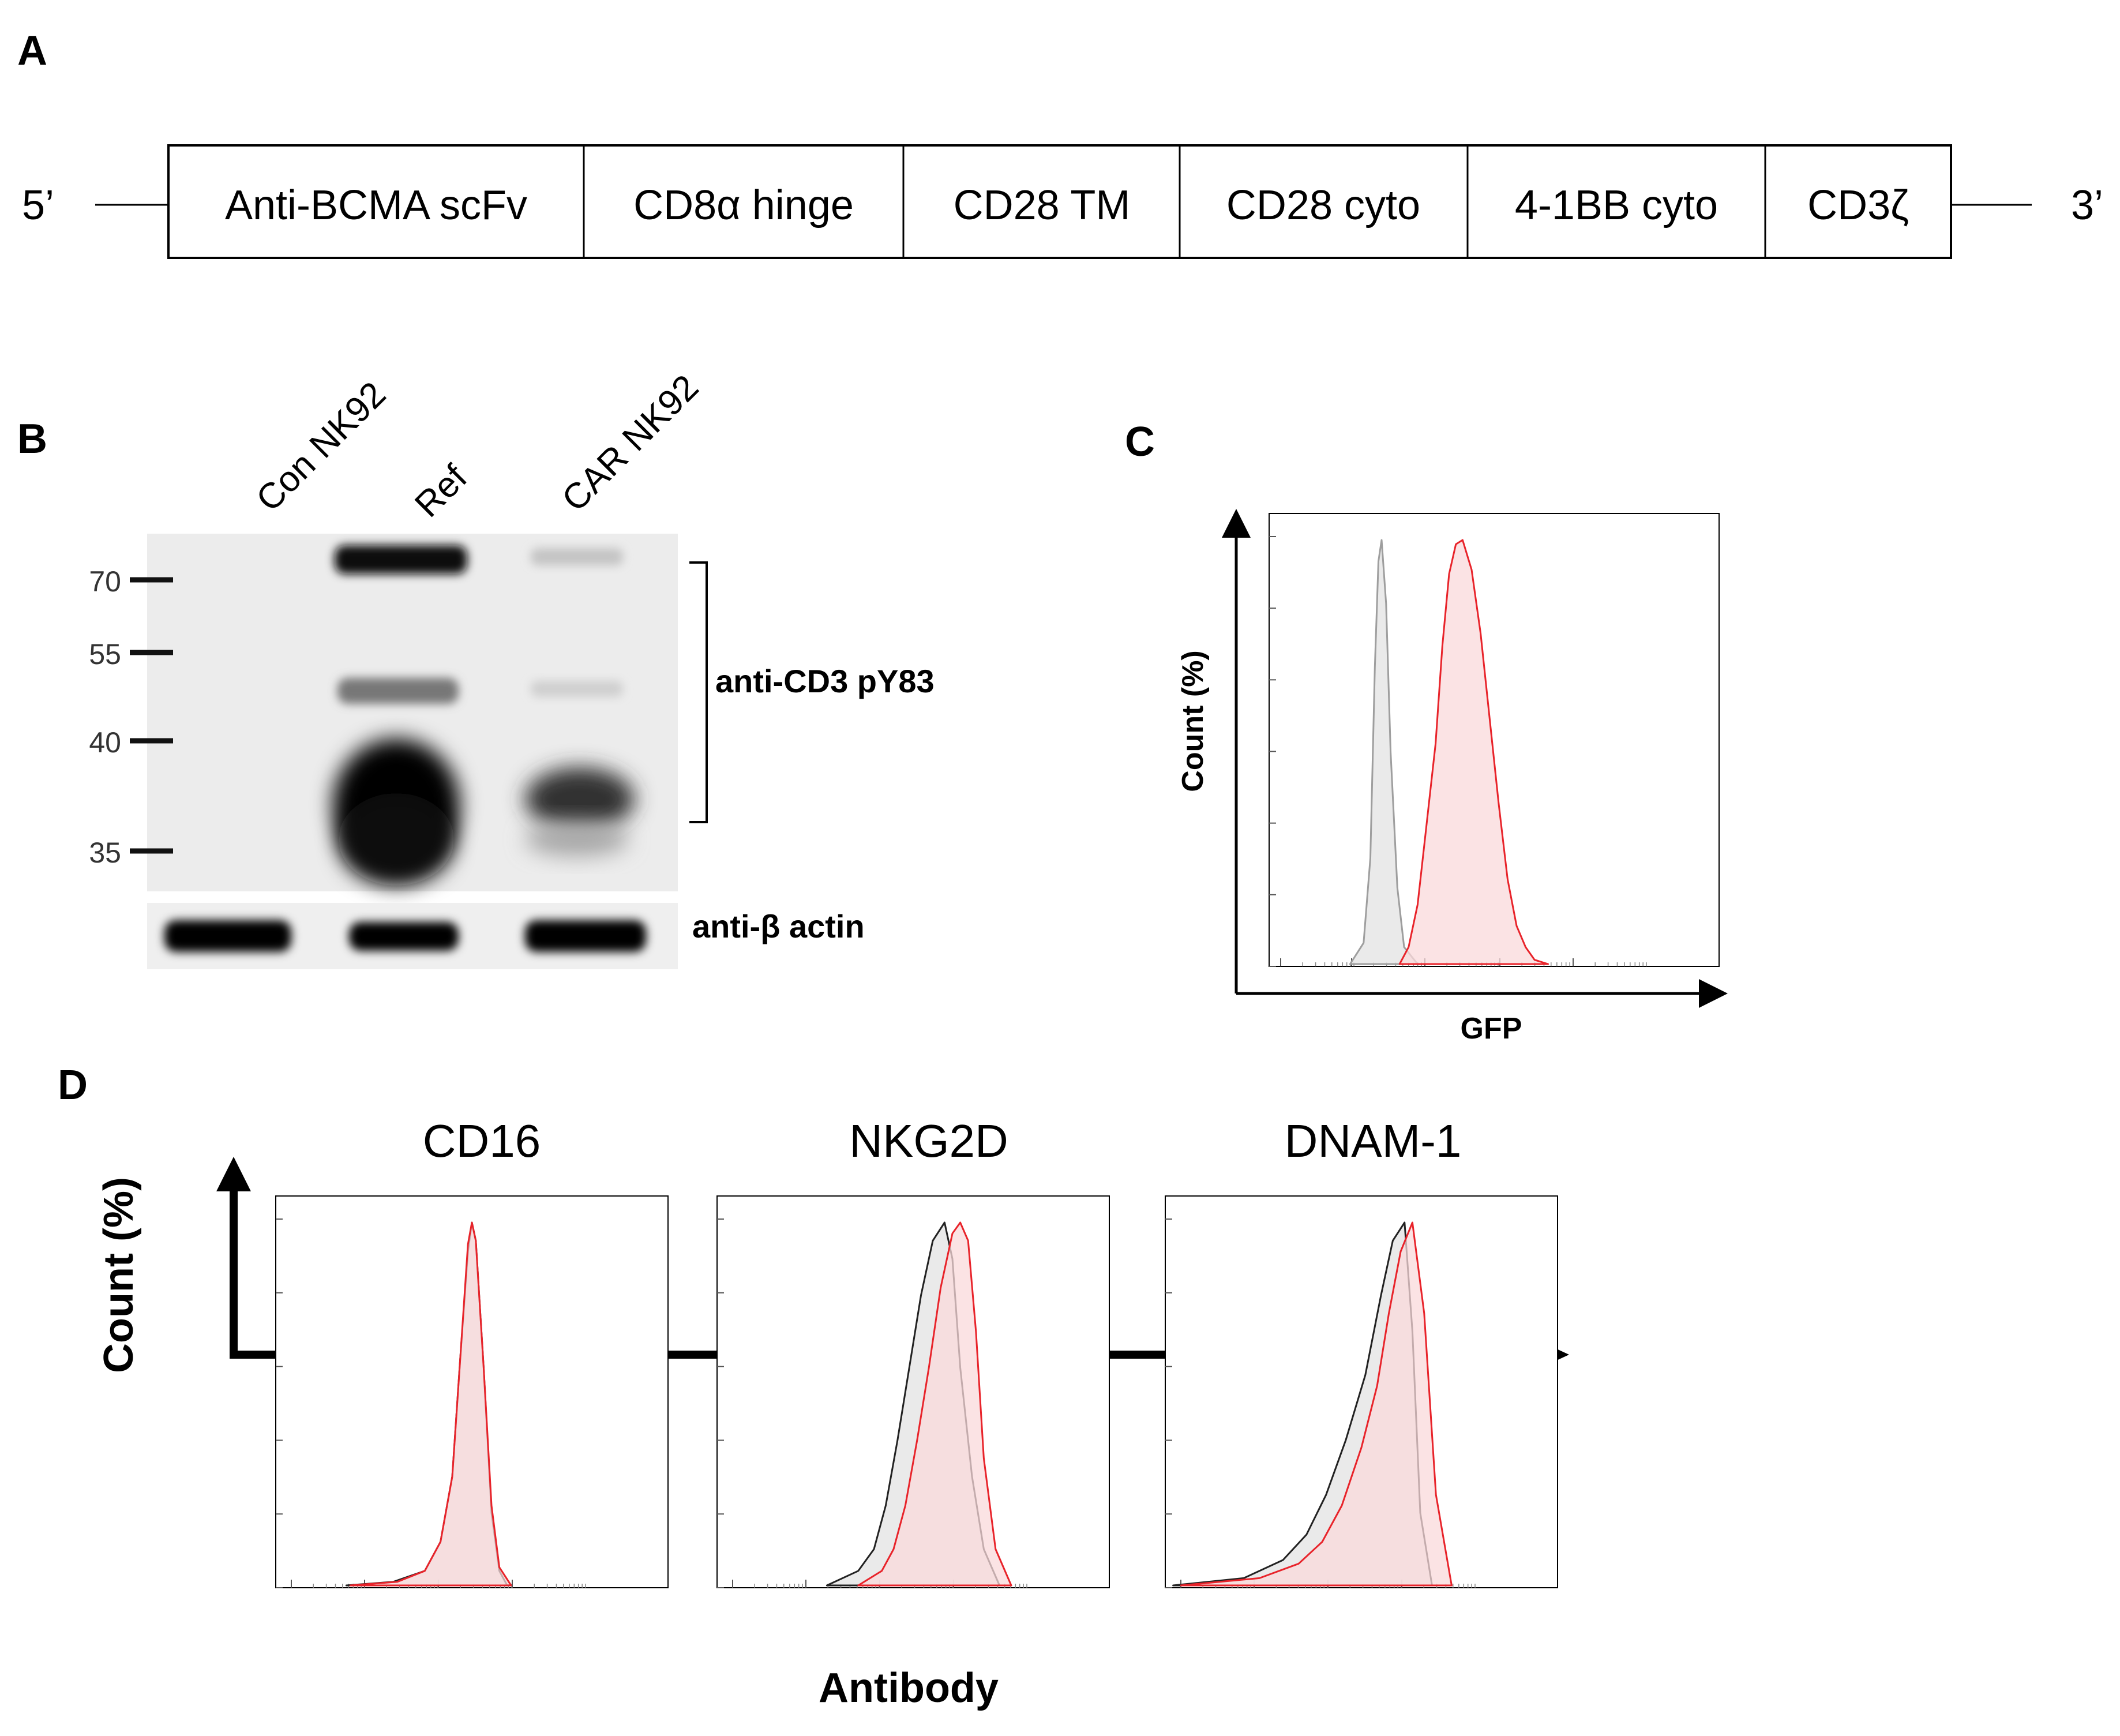  Describe the element at coordinates (630, 443) in the screenshot. I see `lane-label-car-nk92: CAR NK92` at that location.